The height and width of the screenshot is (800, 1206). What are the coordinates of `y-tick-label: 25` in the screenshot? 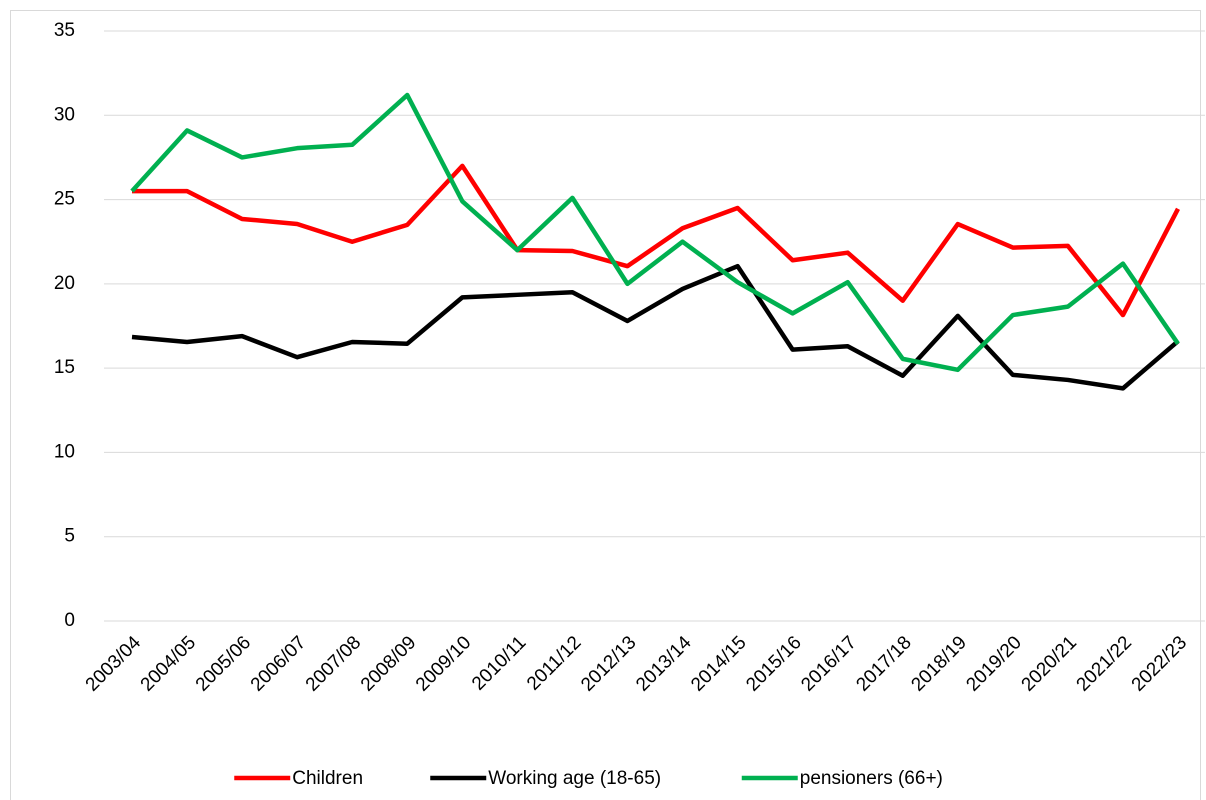 It's located at (64, 199).